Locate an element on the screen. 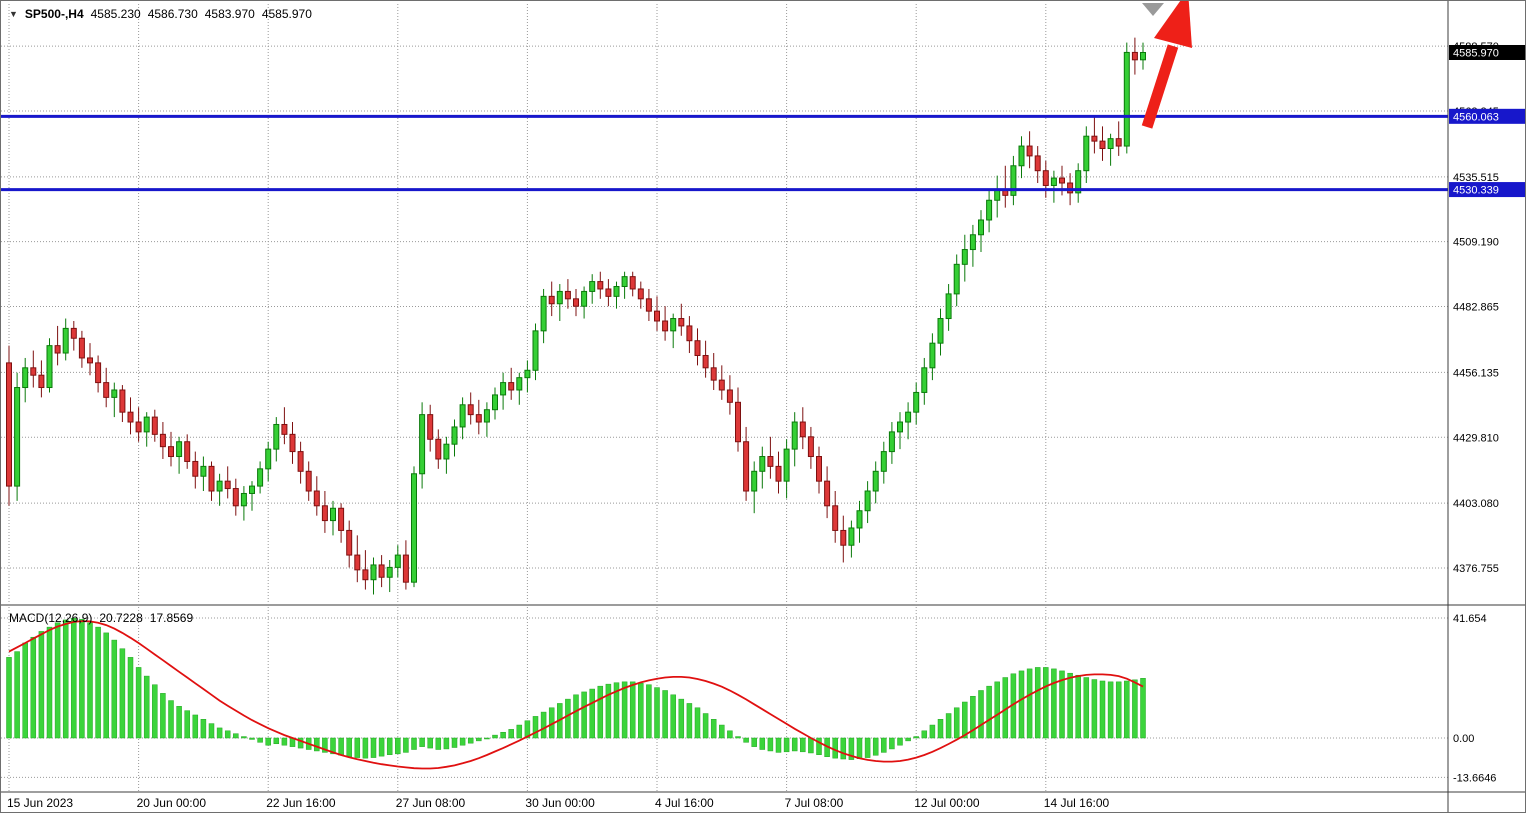  time-axis-label: 27 Jun 08:00 is located at coordinates (431, 803).